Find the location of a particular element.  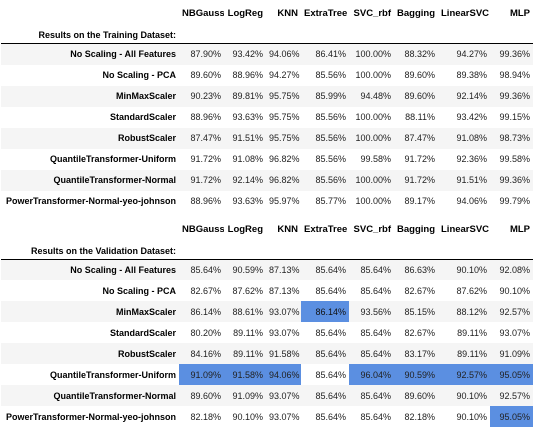

row-label: RobustScaler is located at coordinates (90, 138).